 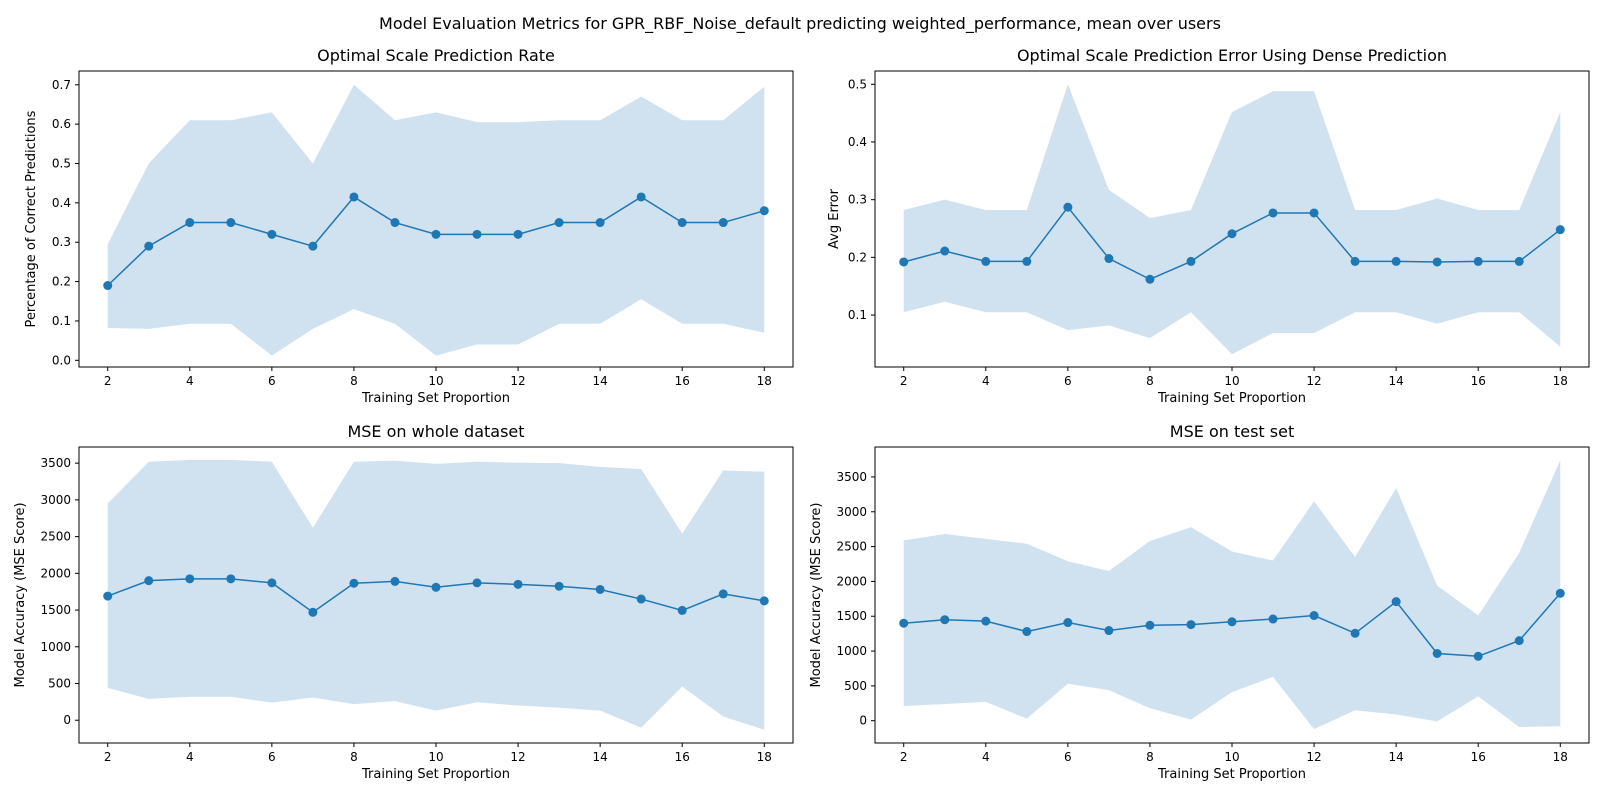 What do you see at coordinates (61, 85) in the screenshot?
I see `y-tick-label: 0.7` at bounding box center [61, 85].